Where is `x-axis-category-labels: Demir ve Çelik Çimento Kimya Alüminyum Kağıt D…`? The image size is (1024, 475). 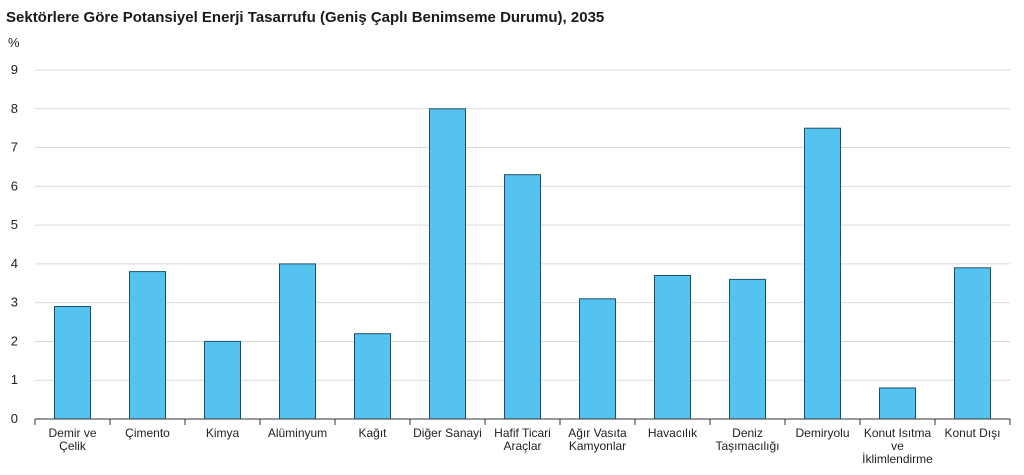
x-axis-category-labels: Demir ve Çelik Çimento Kimya Alüminyum Kağıt D… is located at coordinates (524, 446).